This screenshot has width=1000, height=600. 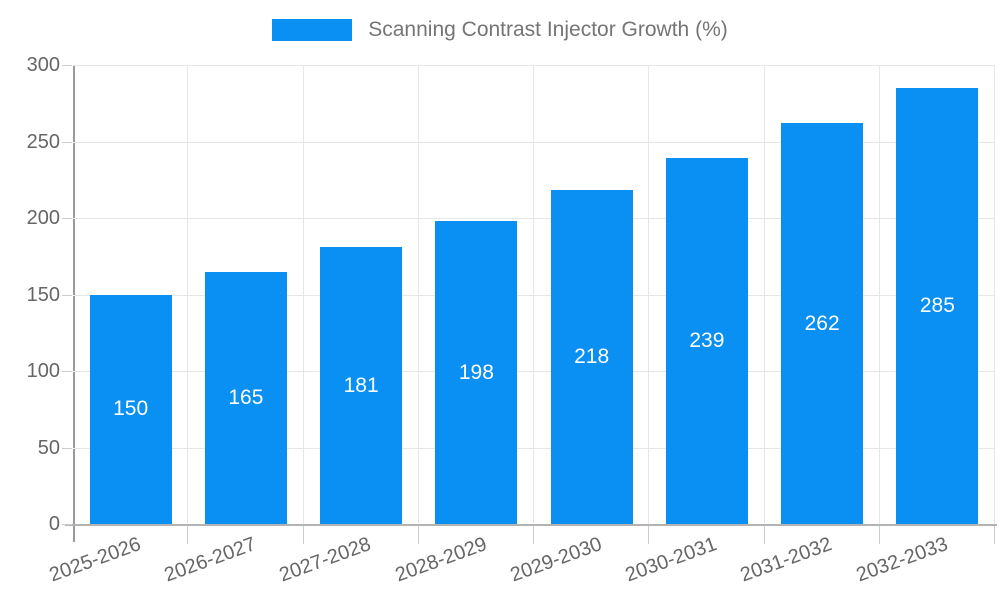 I want to click on x-tick-label: 2027-2028, so click(x=325, y=560).